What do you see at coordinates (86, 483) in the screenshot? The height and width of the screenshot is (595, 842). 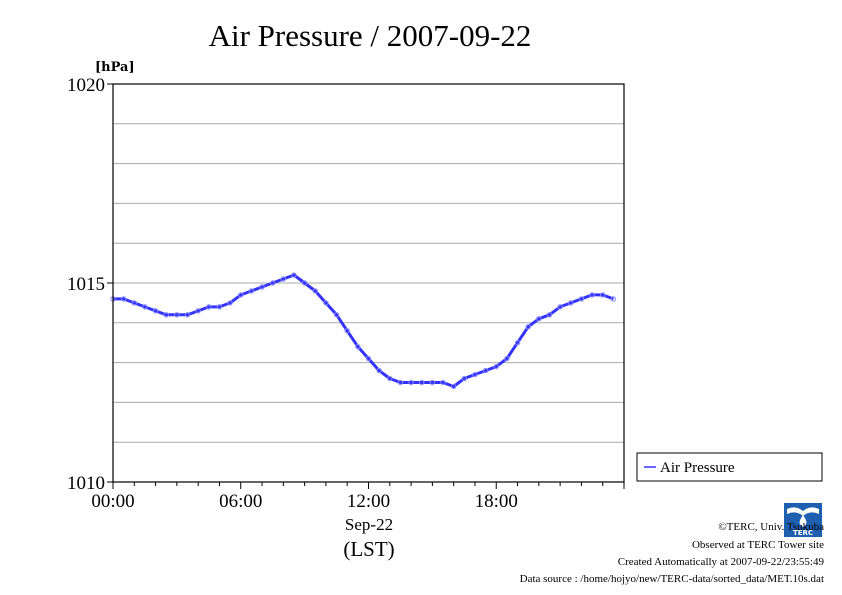 I see `y-tick-label: 1010` at bounding box center [86, 483].